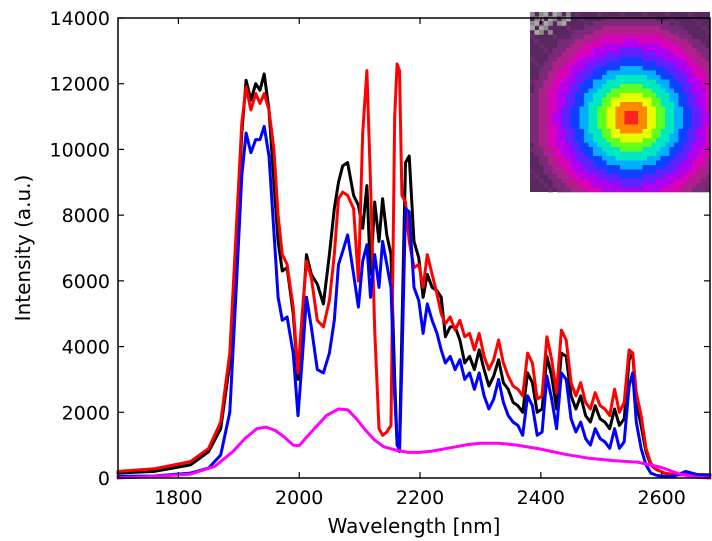 The height and width of the screenshot is (541, 712). Describe the element at coordinates (420, 498) in the screenshot. I see `x-tick-label: 2200` at that location.